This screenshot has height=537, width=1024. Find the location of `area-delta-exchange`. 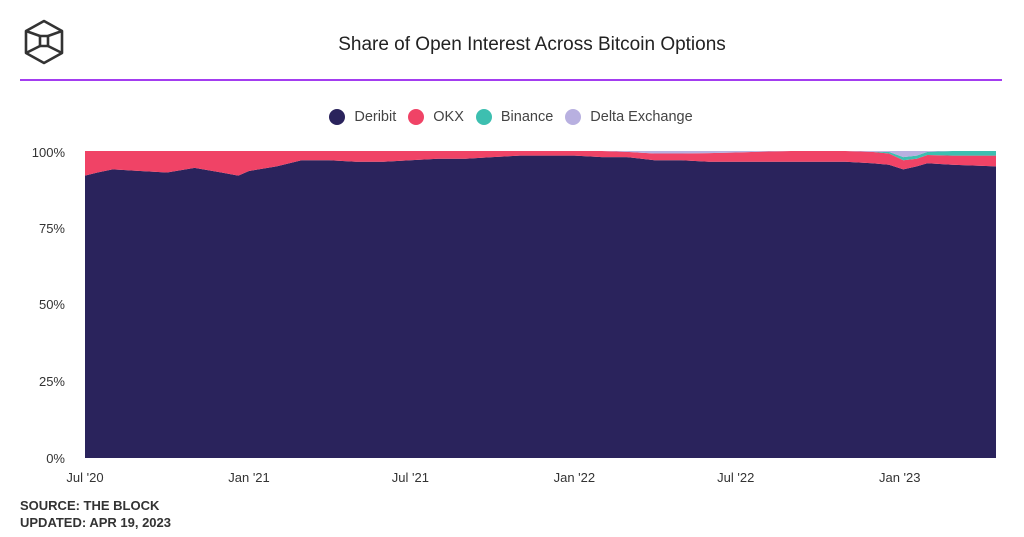

area-delta-exchange is located at coordinates (540, 154).